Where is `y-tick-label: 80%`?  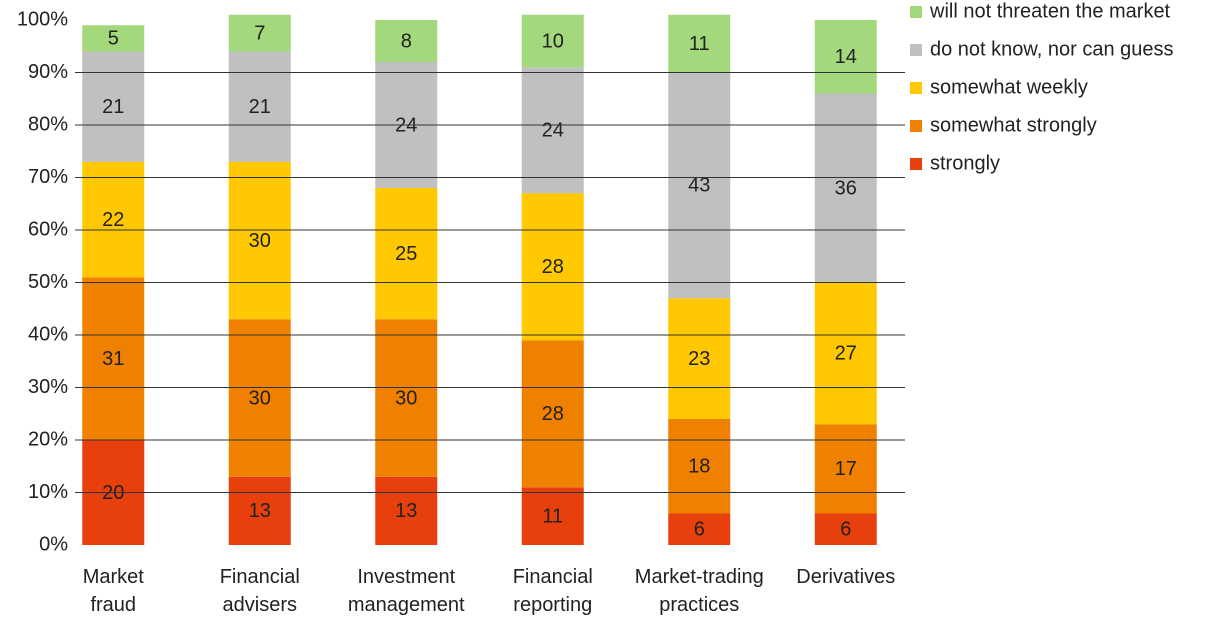
y-tick-label: 80% is located at coordinates (48, 124).